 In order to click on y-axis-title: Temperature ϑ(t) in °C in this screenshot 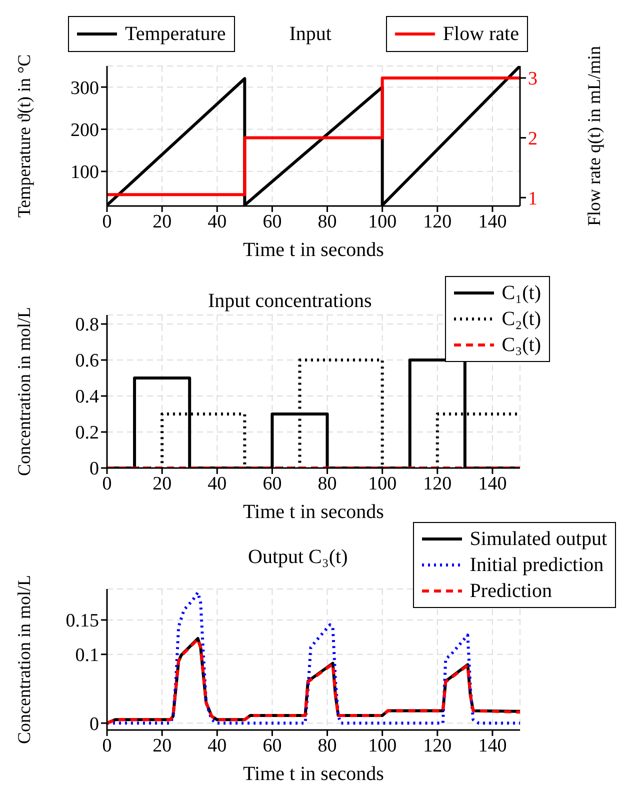, I will do `click(24, 136)`.